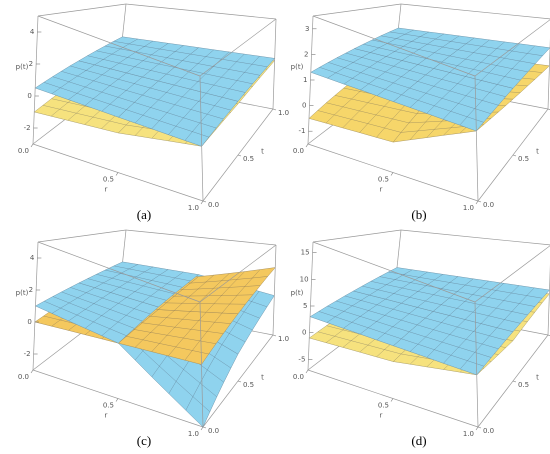 This screenshot has width=550, height=454. What do you see at coordinates (301, 359) in the screenshot?
I see `z-tick-label: -5` at bounding box center [301, 359].